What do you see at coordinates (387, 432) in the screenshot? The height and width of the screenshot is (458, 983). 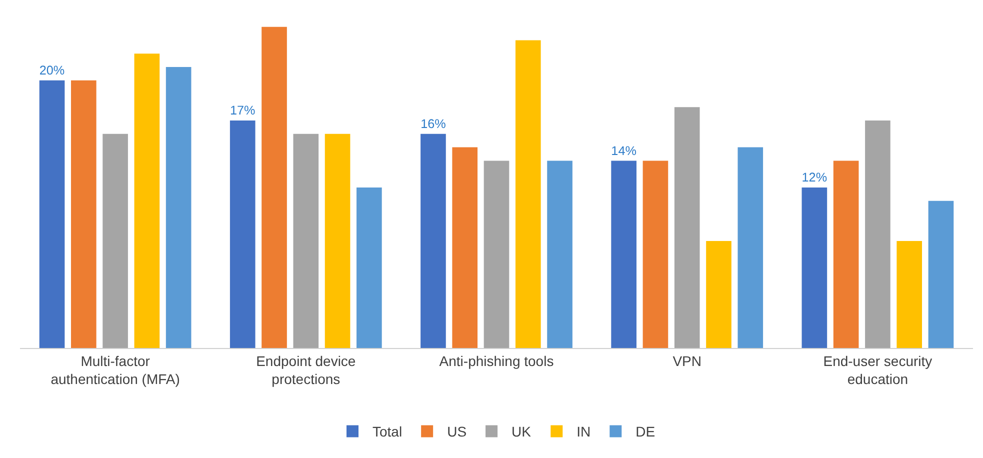 I see `legend-label: Total` at bounding box center [387, 432].